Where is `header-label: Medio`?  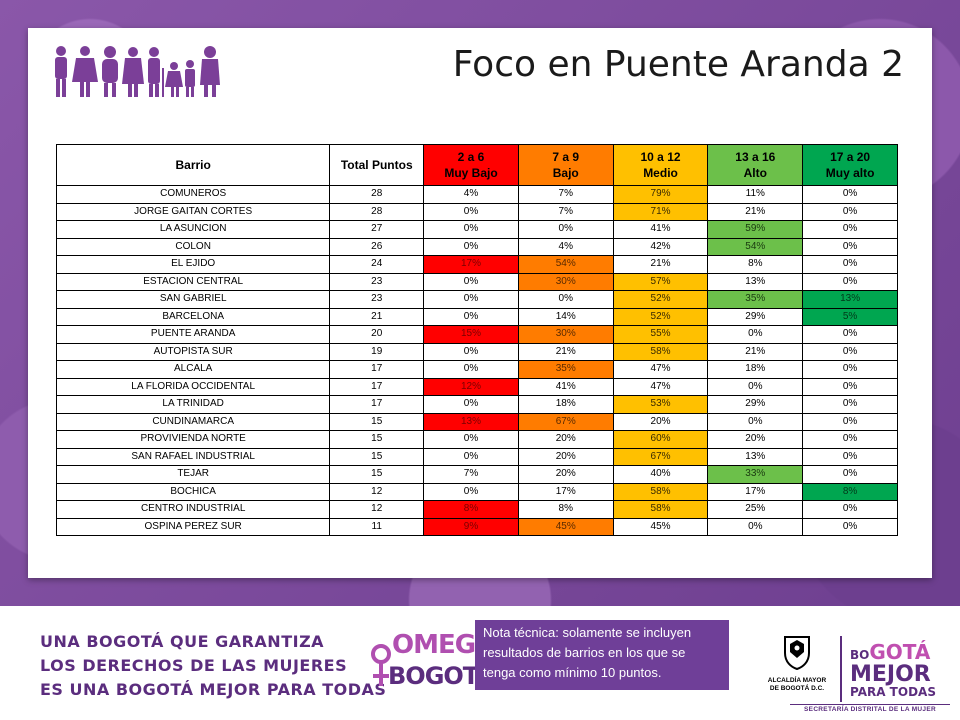 header-label: Medio is located at coordinates (660, 173).